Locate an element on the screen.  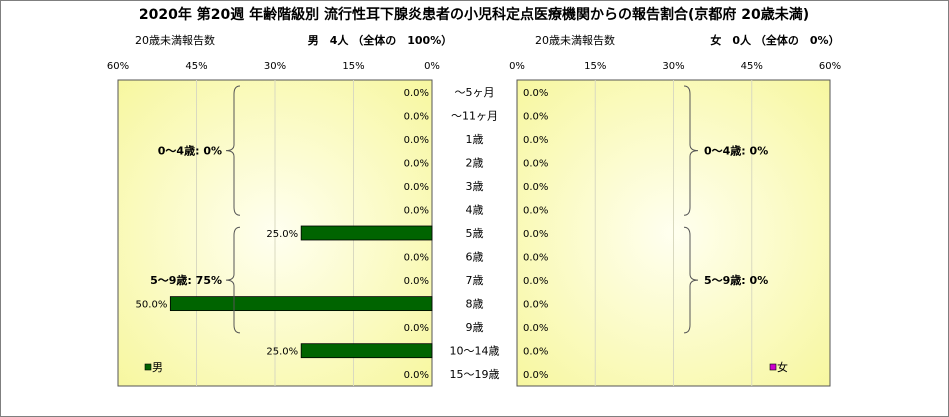
panel-caption-right: 男 4人 （全体の 100%） is located at coordinates (380, 40).